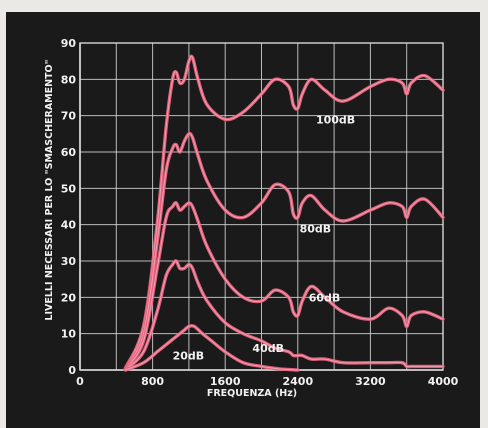 The height and width of the screenshot is (428, 488). I want to click on x-axis-label: FREQUENZA (Hz), so click(252, 393).